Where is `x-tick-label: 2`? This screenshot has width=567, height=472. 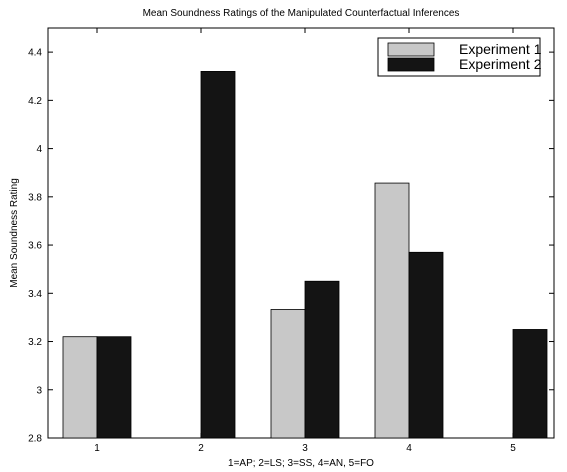 x-tick-label: 2 is located at coordinates (201, 448).